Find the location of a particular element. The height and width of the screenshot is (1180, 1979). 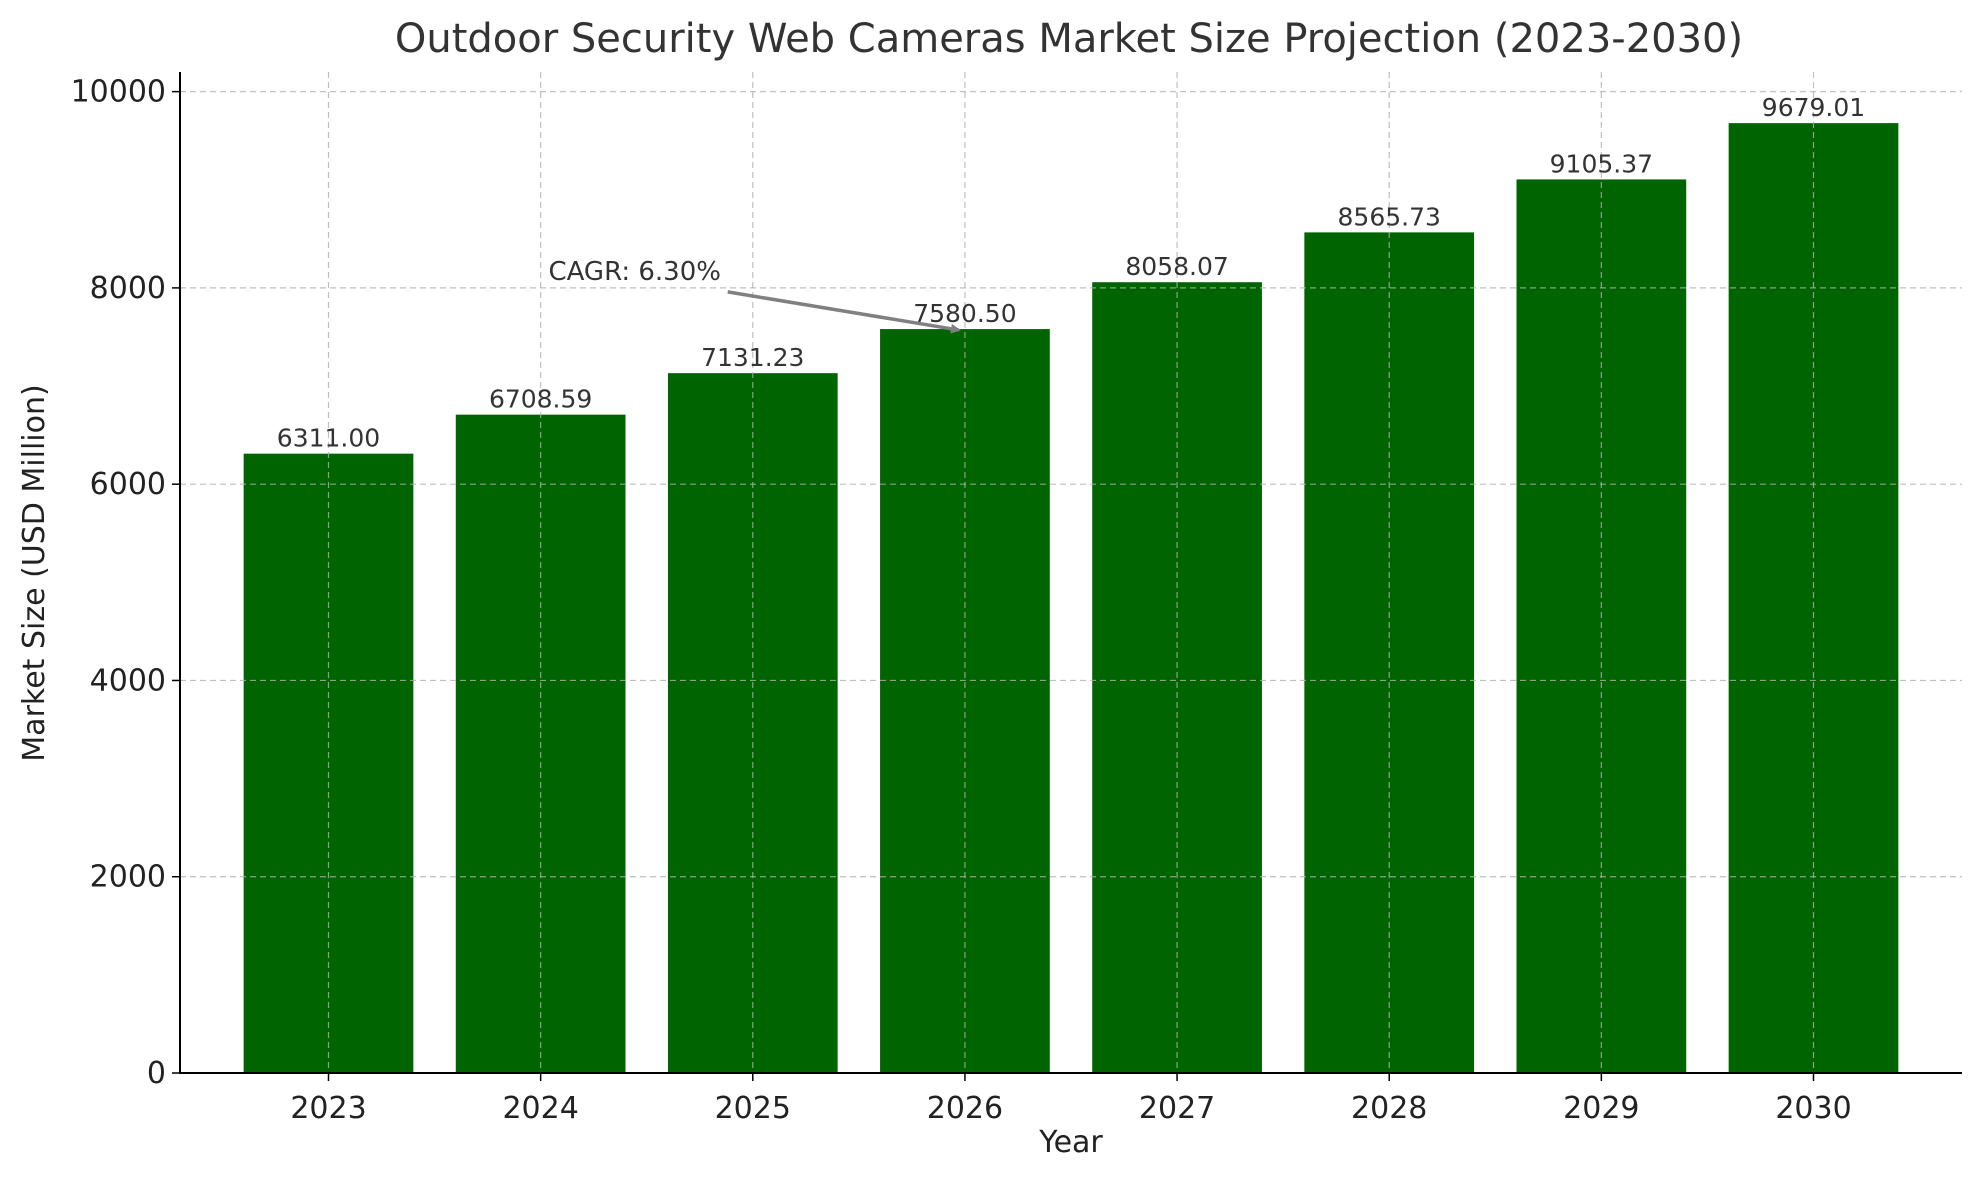

x-tick-label-2028: 2028 is located at coordinates (1389, 1108).